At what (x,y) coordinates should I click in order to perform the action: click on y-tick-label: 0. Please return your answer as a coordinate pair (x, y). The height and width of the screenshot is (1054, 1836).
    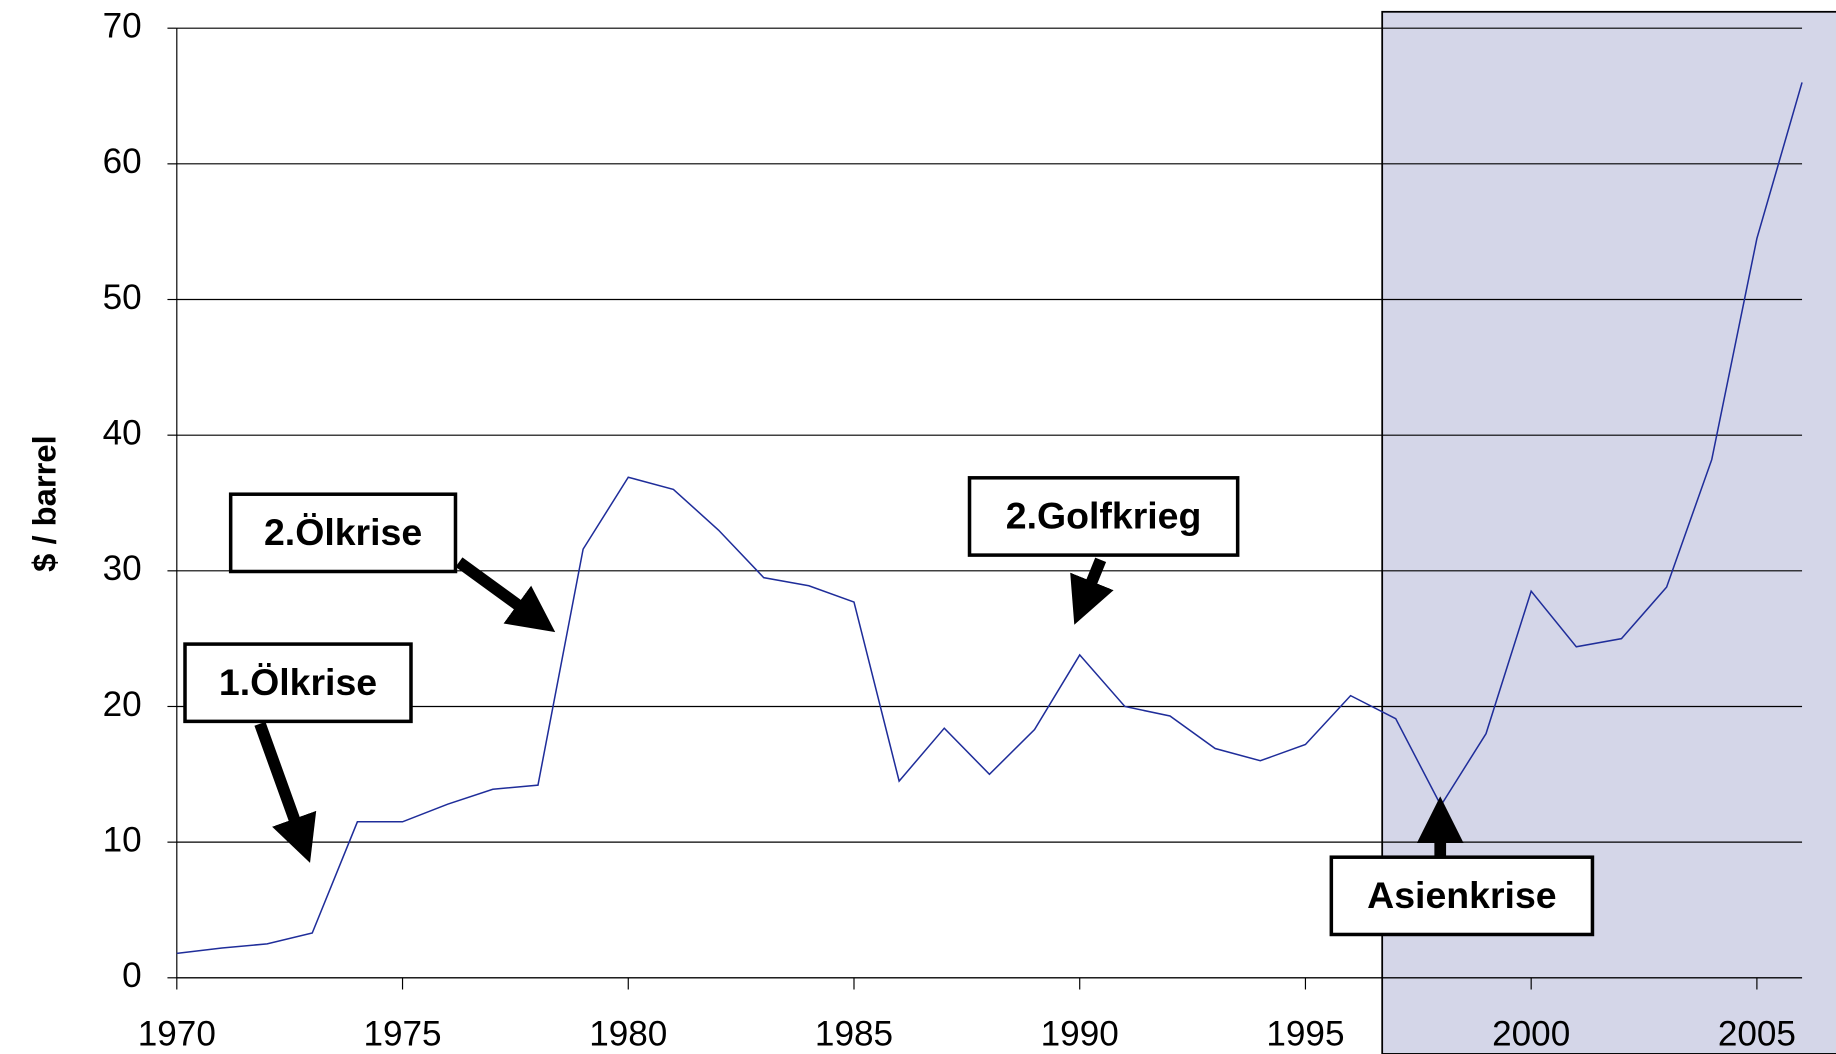
    Looking at the image, I should click on (132, 975).